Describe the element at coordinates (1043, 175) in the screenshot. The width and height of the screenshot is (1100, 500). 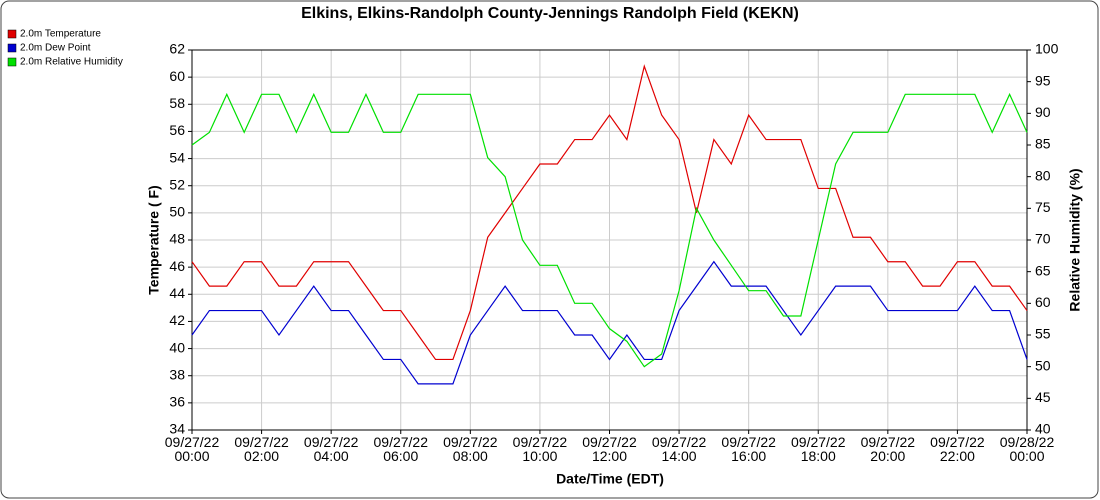
I see `y2-tick-label: 80` at that location.